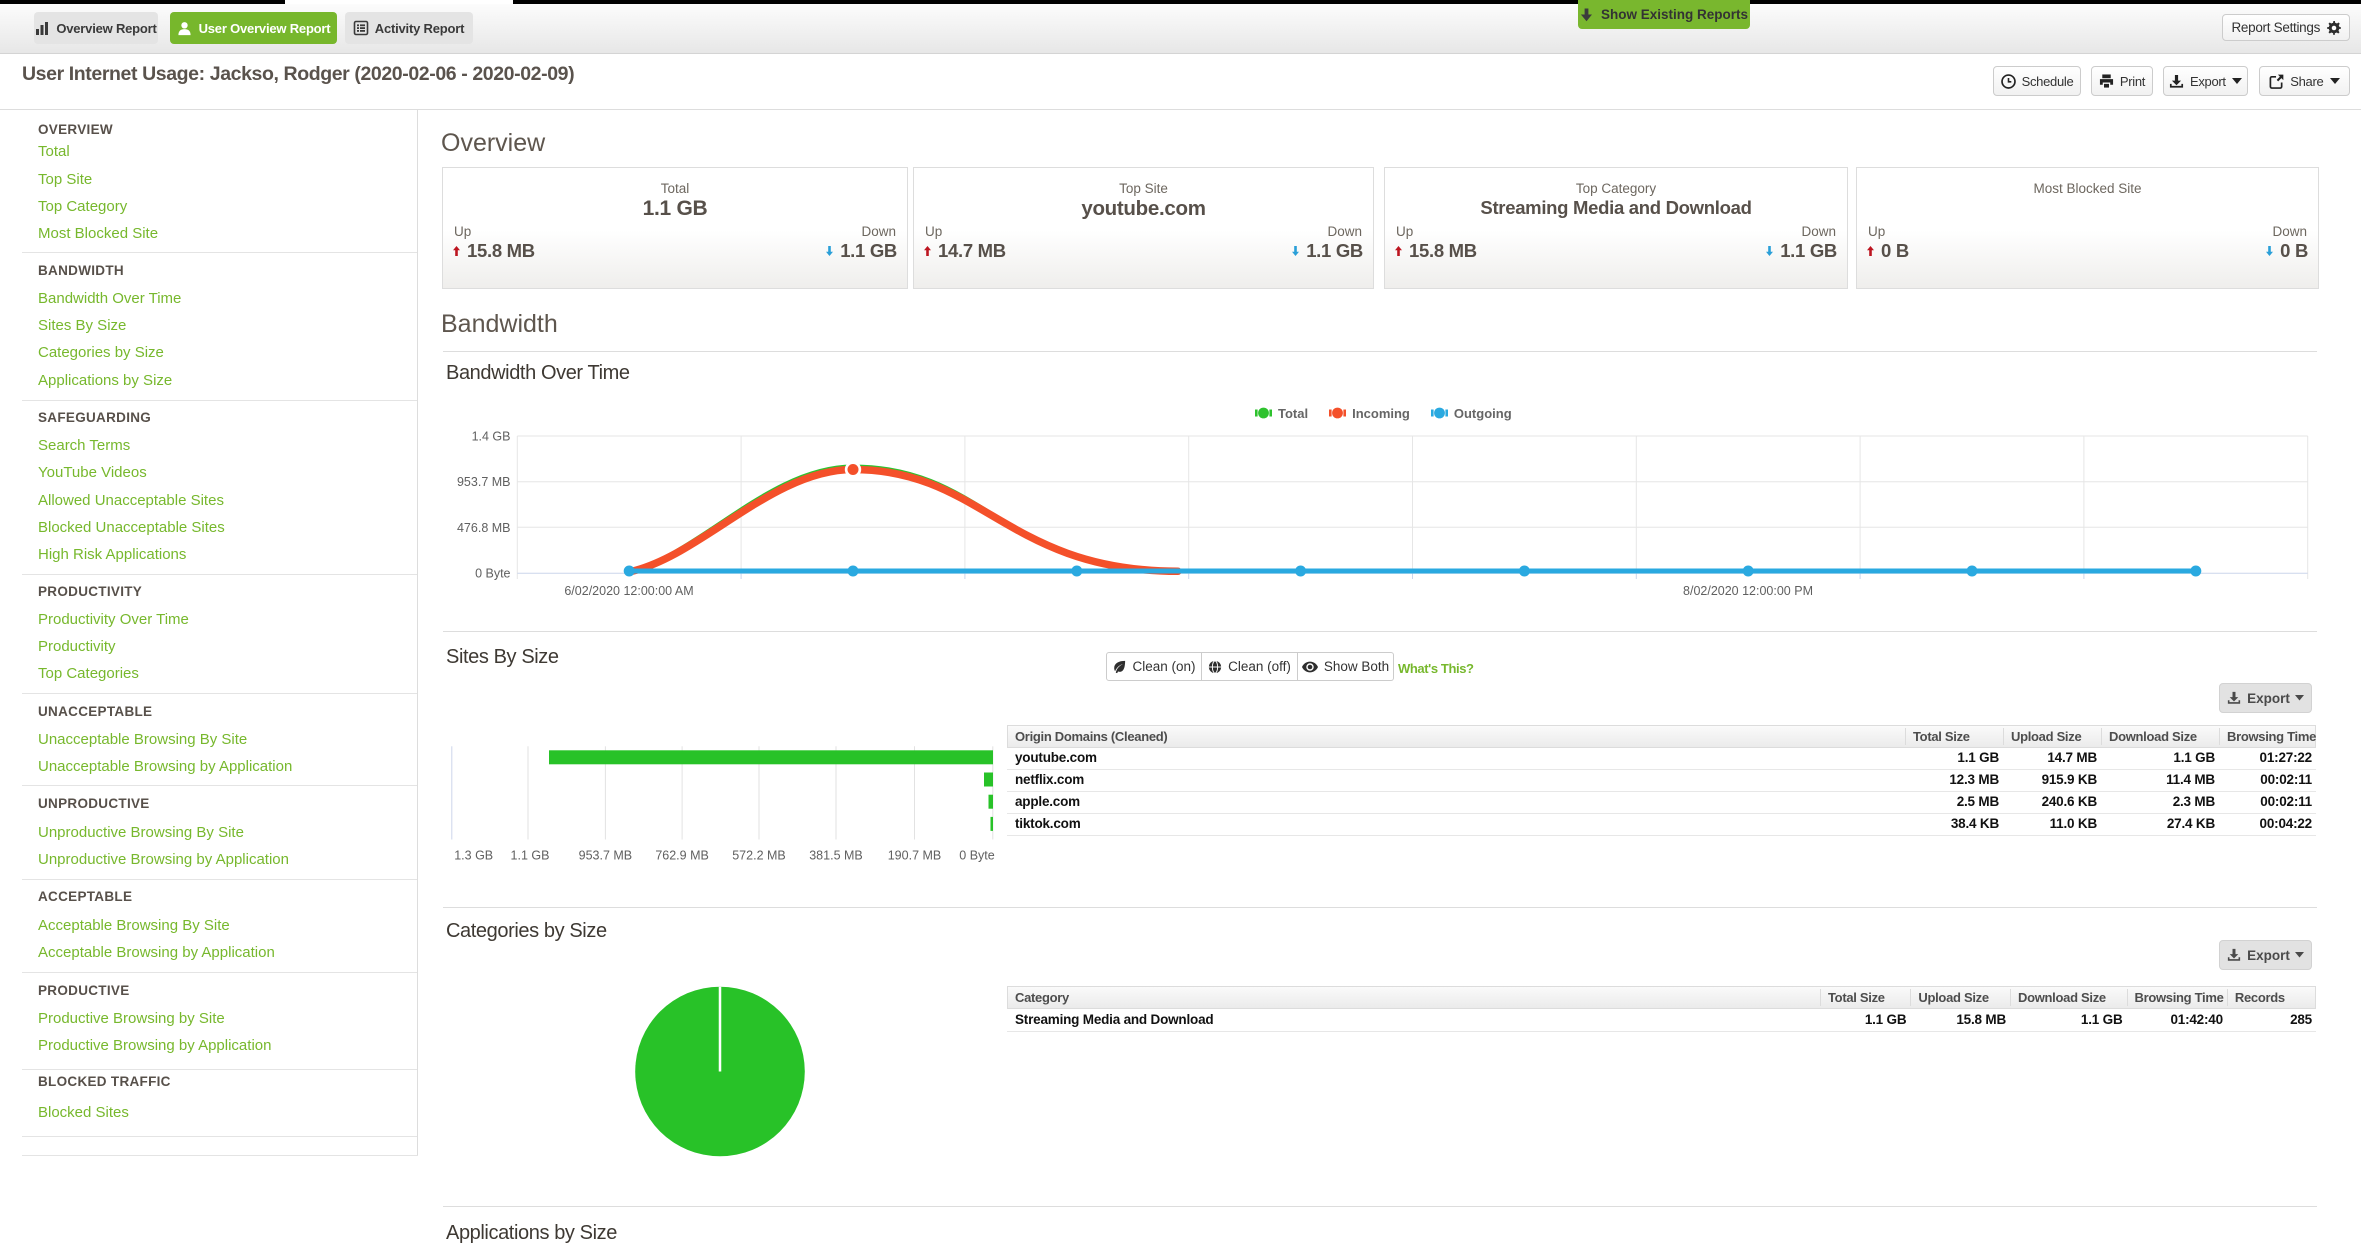 The height and width of the screenshot is (1260, 2361). I want to click on svg-text: 1.3 GB, so click(473, 856).